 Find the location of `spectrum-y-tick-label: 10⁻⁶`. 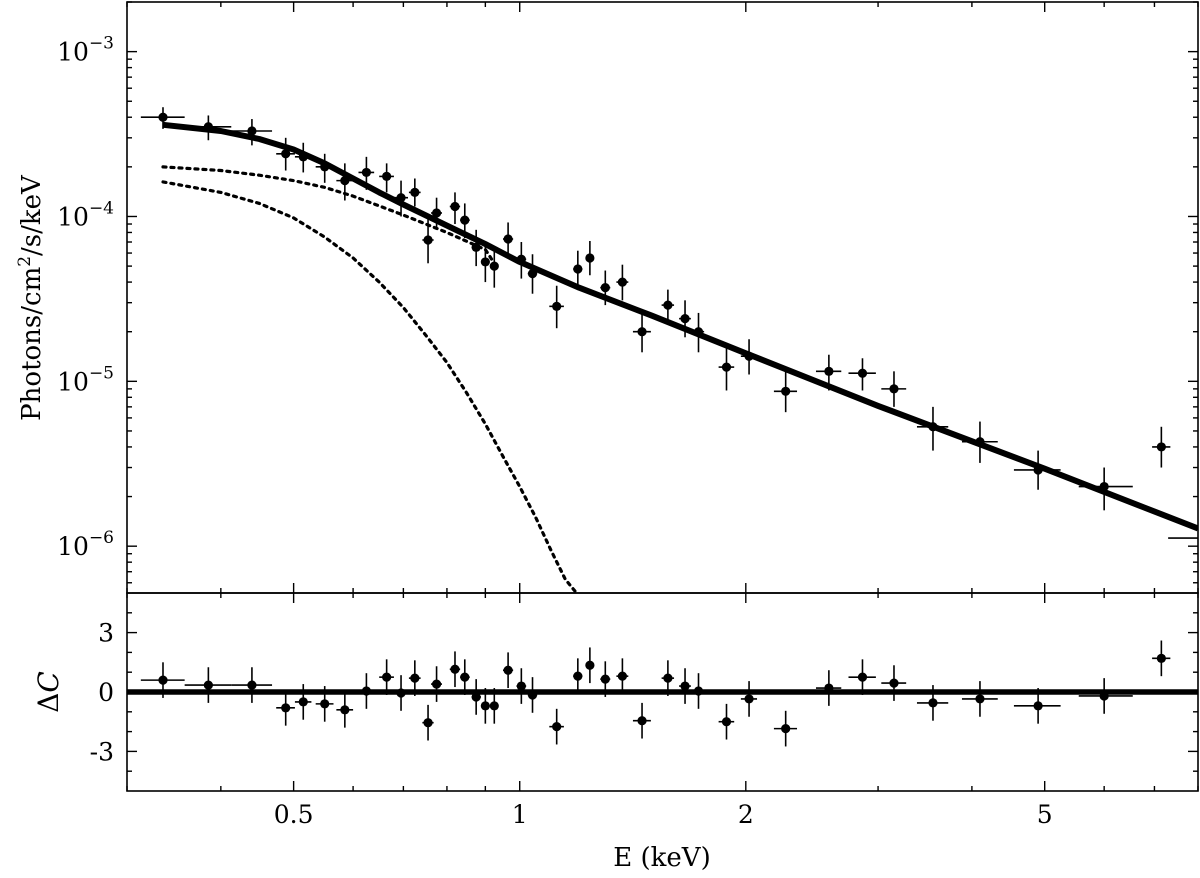

spectrum-y-tick-label: 10⁻⁶ is located at coordinates (85, 544).